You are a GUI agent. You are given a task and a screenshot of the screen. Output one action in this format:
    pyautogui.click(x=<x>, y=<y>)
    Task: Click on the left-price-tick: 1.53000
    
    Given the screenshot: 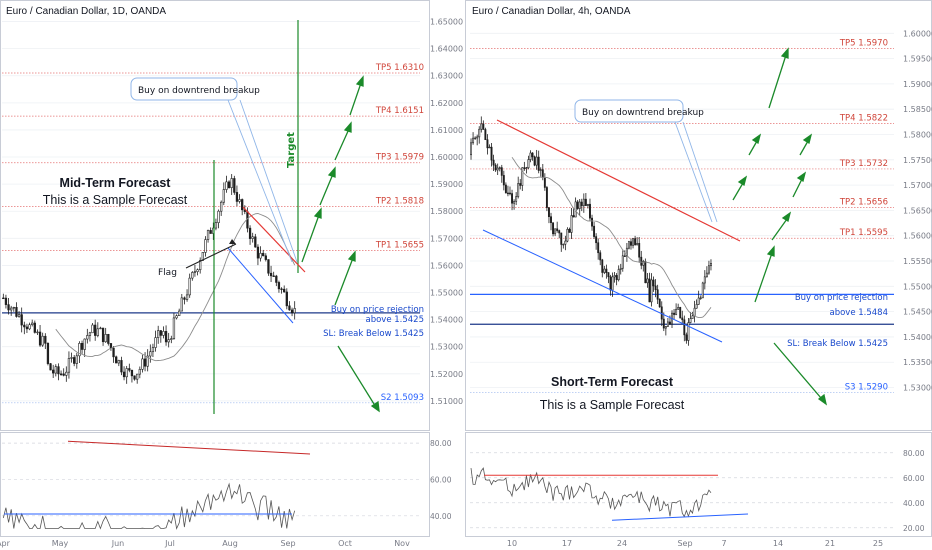 What is the action you would take?
    pyautogui.click(x=446, y=347)
    